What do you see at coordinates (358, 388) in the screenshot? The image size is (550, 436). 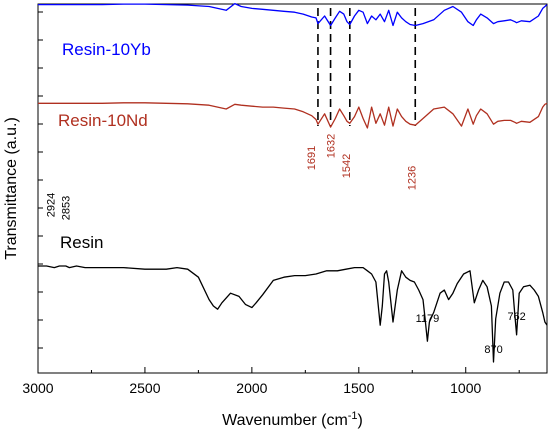 I see `x-tick-label: 1500` at bounding box center [358, 388].